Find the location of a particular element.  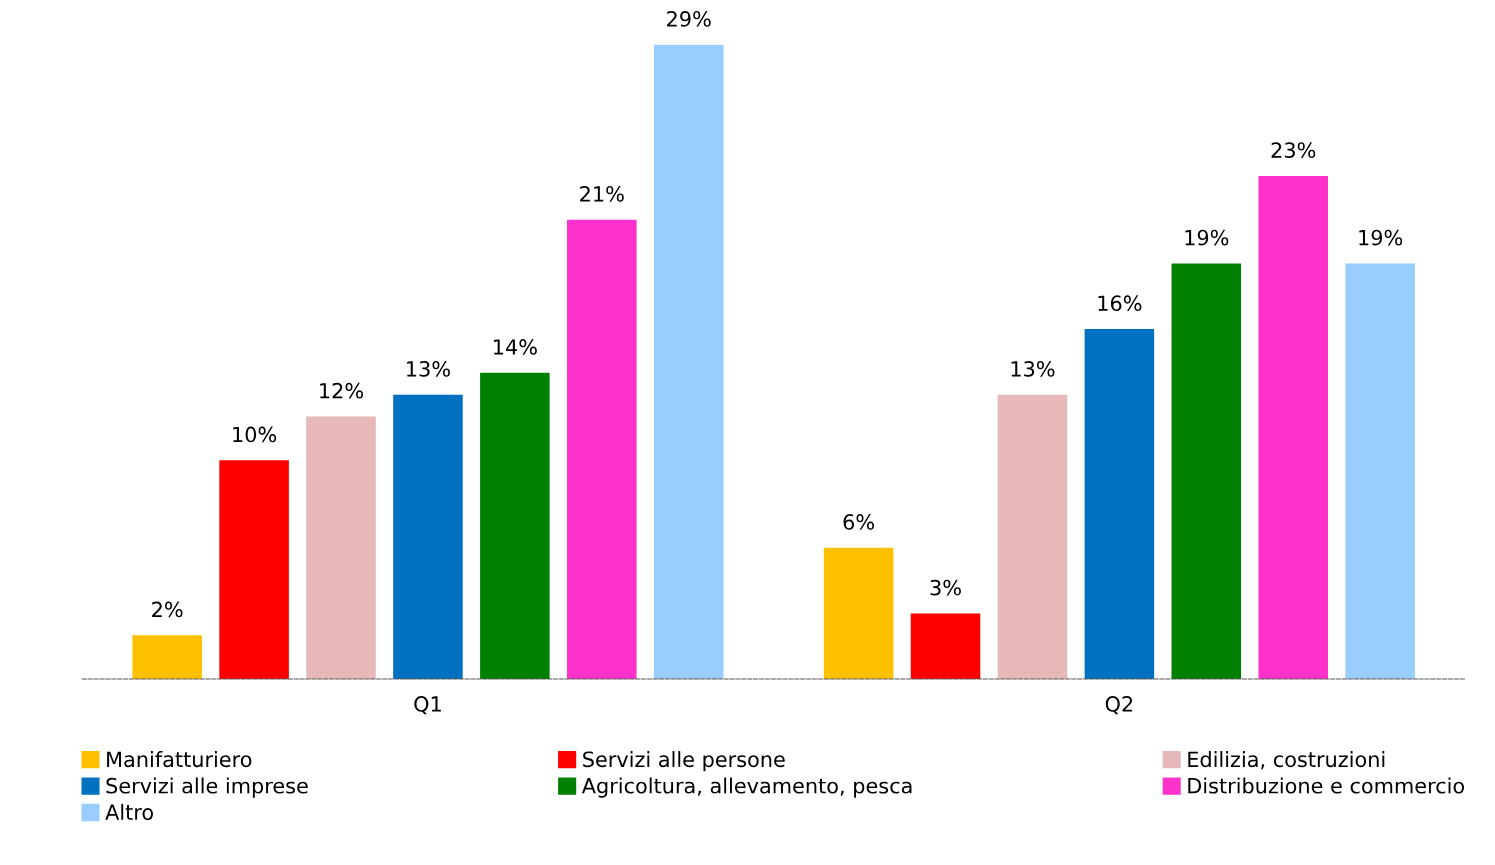

data-label: 2% is located at coordinates (167, 609).